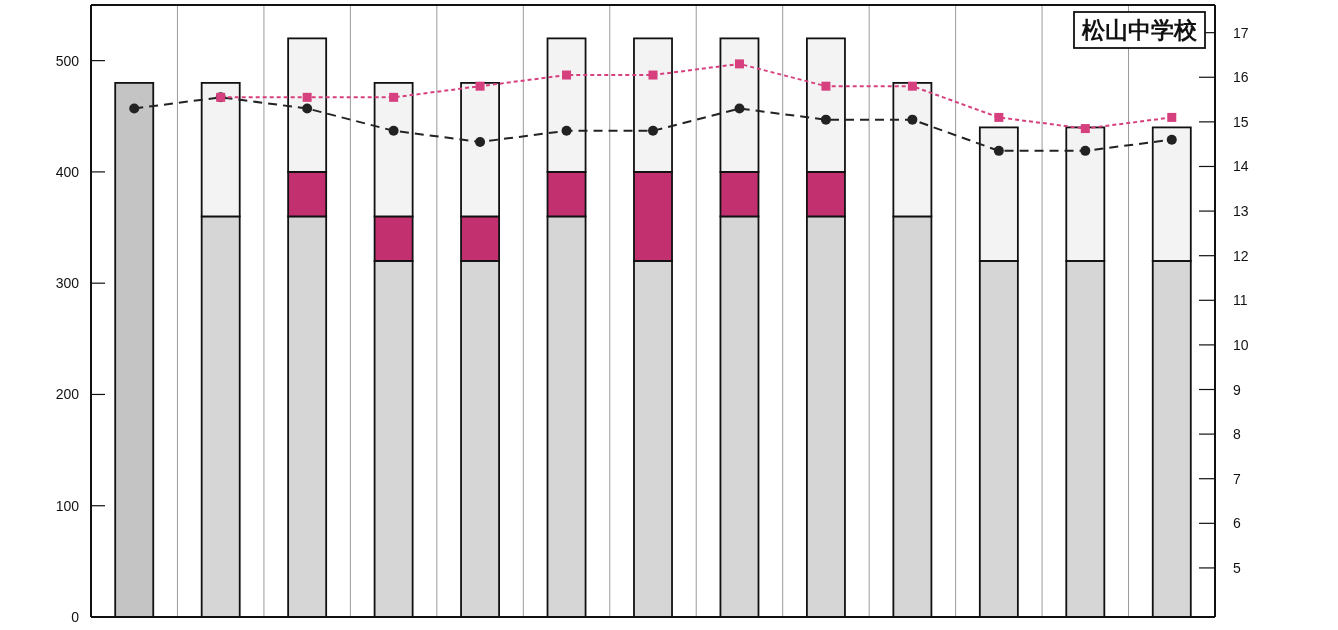 This screenshot has height=630, width=1338. Describe the element at coordinates (1241, 211) in the screenshot. I see `y2-tick-label: 13` at that location.